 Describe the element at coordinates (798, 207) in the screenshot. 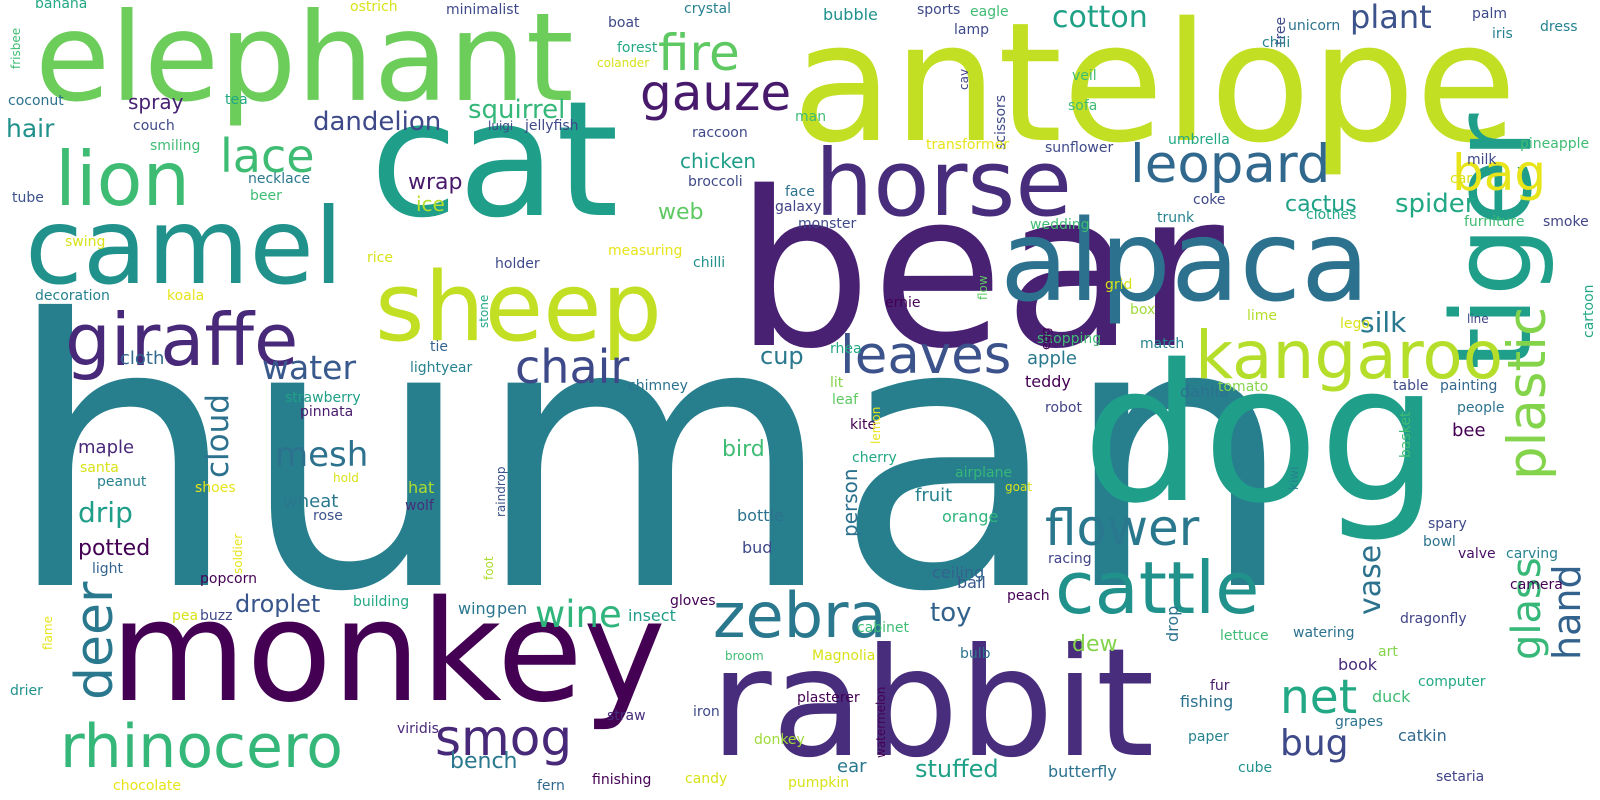

I see `word-galaxy: galaxy` at that location.